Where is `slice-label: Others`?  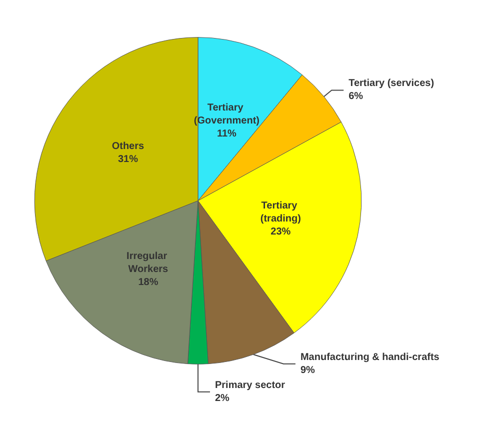
slice-label: Others is located at coordinates (128, 146).